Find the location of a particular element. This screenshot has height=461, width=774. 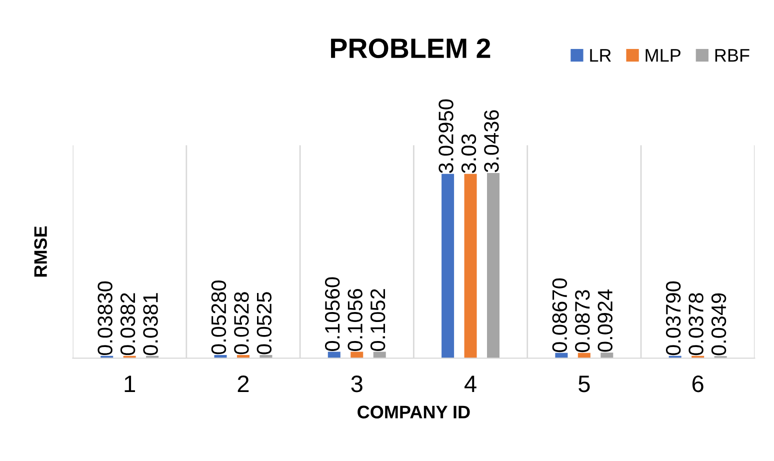

data-label: 3.03 is located at coordinates (468, 154).